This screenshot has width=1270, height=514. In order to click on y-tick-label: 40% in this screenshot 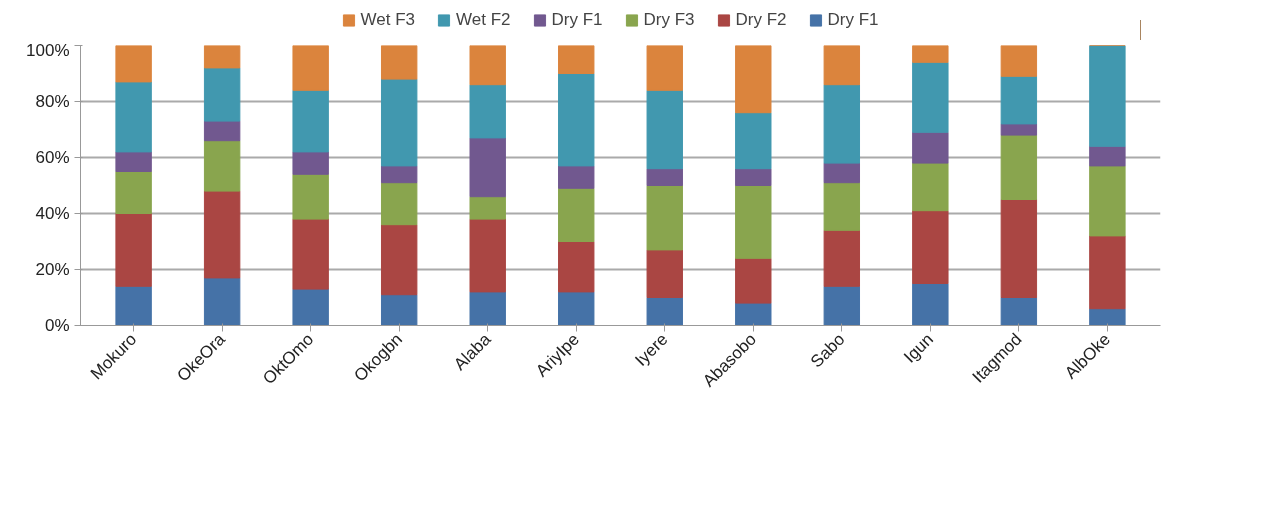, I will do `click(52, 213)`.